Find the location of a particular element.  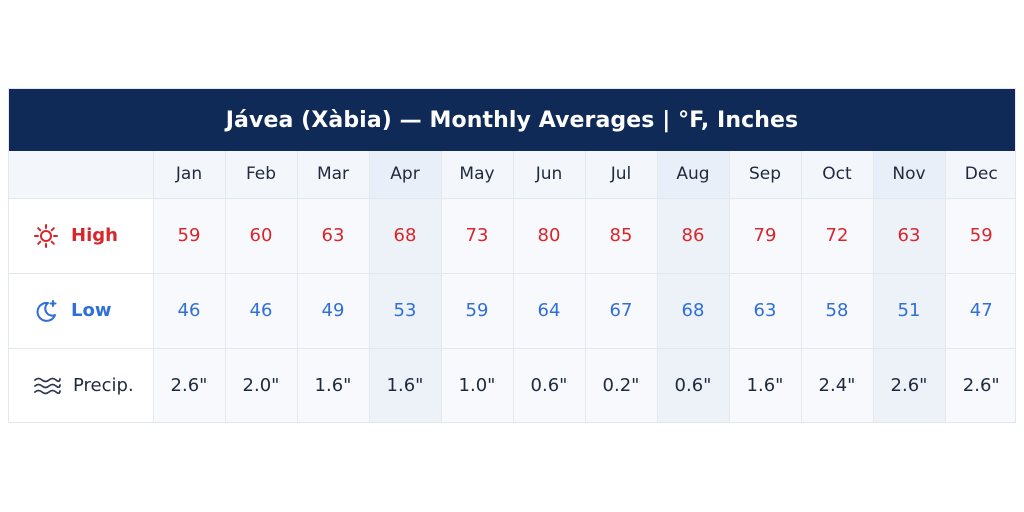

month-header: Feb is located at coordinates (261, 175).